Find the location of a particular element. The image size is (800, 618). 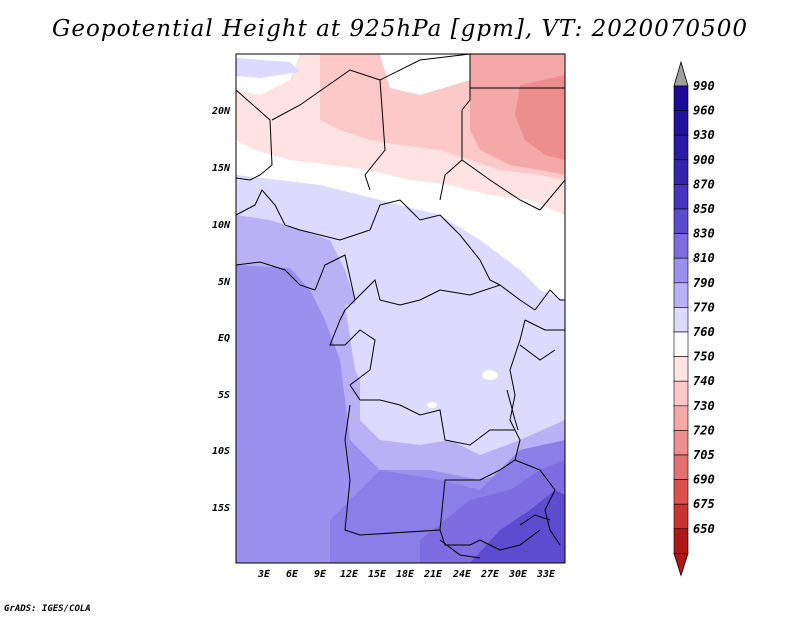

lat-tick-eq: EQ is located at coordinates (224, 338).